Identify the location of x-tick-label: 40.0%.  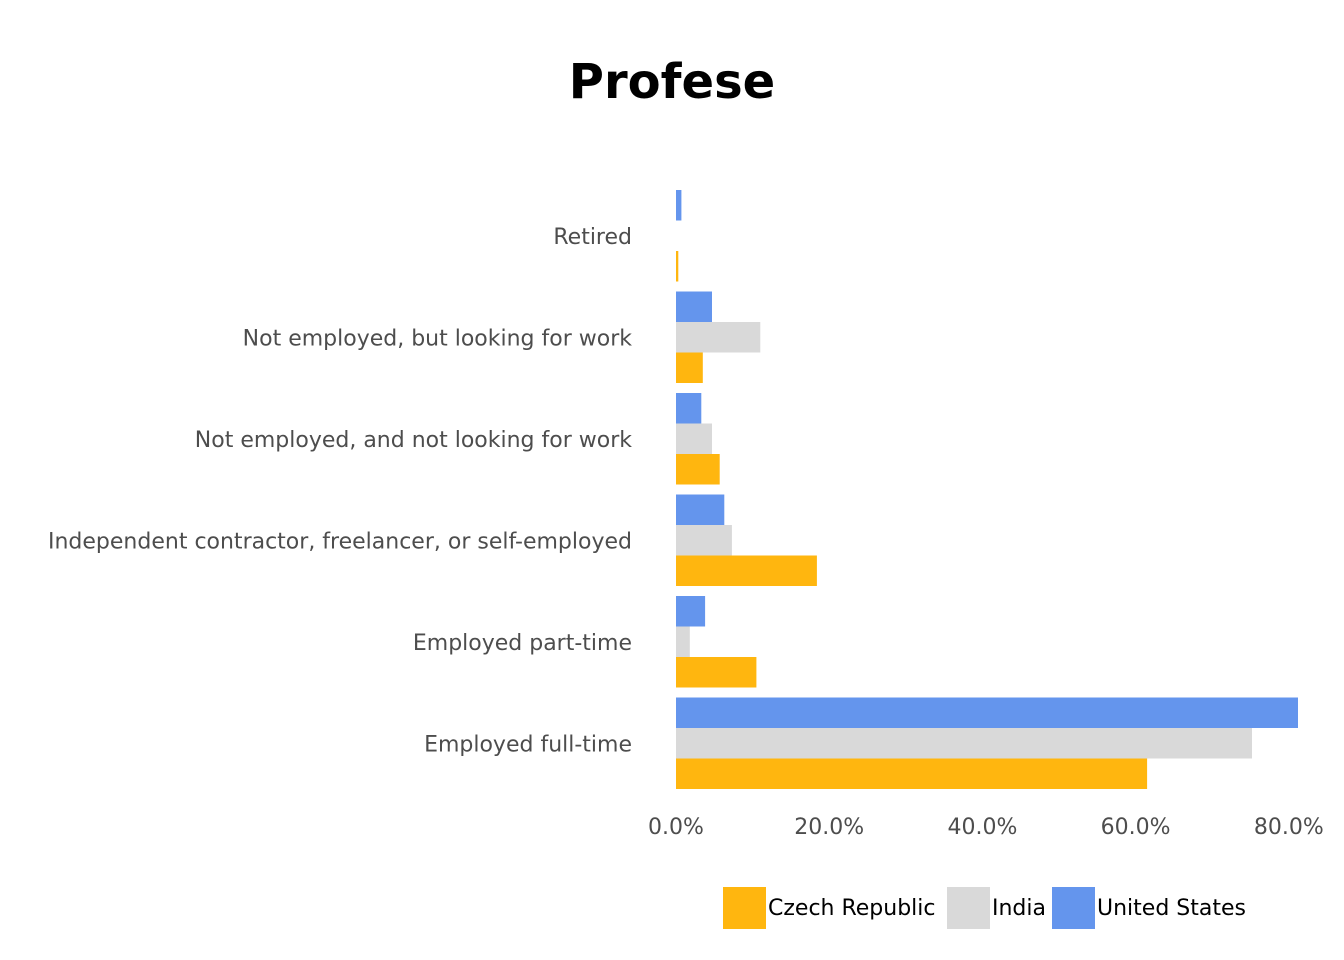
(982, 827).